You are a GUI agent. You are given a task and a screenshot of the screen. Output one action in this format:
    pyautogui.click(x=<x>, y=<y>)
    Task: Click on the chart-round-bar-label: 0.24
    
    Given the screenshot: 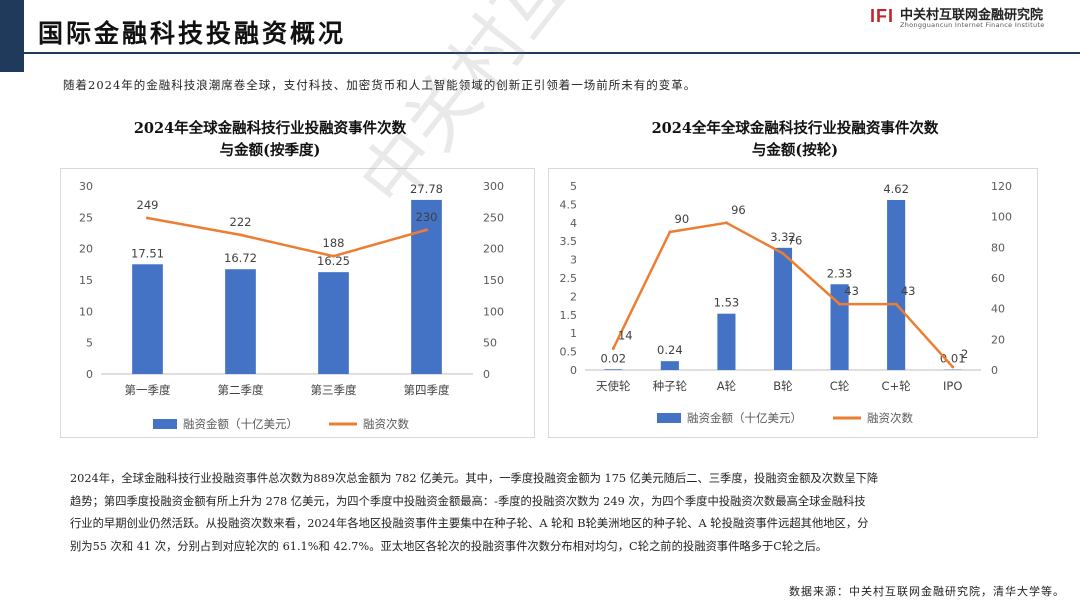 What is the action you would take?
    pyautogui.click(x=670, y=350)
    